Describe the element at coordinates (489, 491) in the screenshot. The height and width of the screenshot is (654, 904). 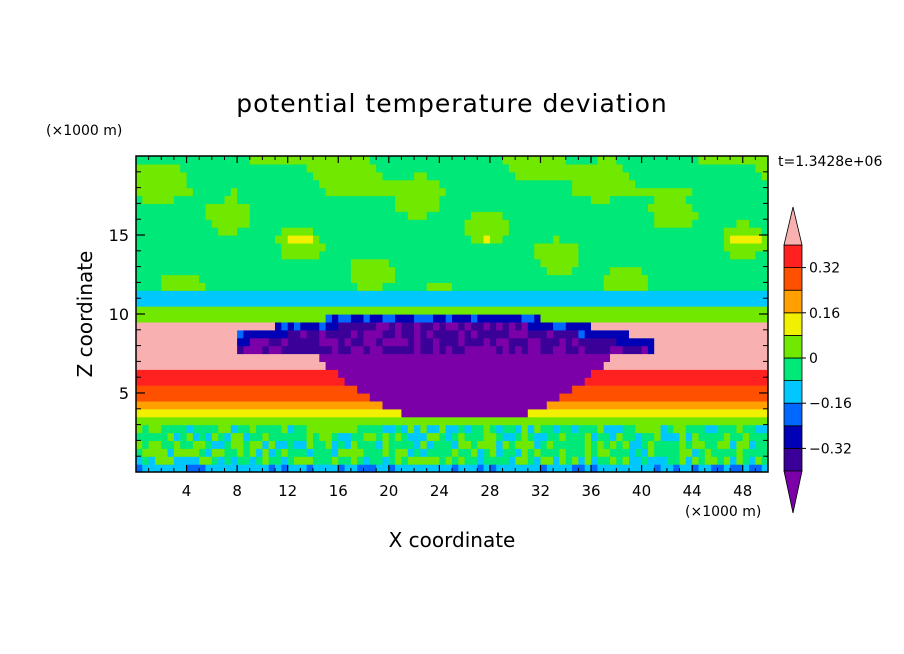
I see `x-tick-label: 28` at that location.